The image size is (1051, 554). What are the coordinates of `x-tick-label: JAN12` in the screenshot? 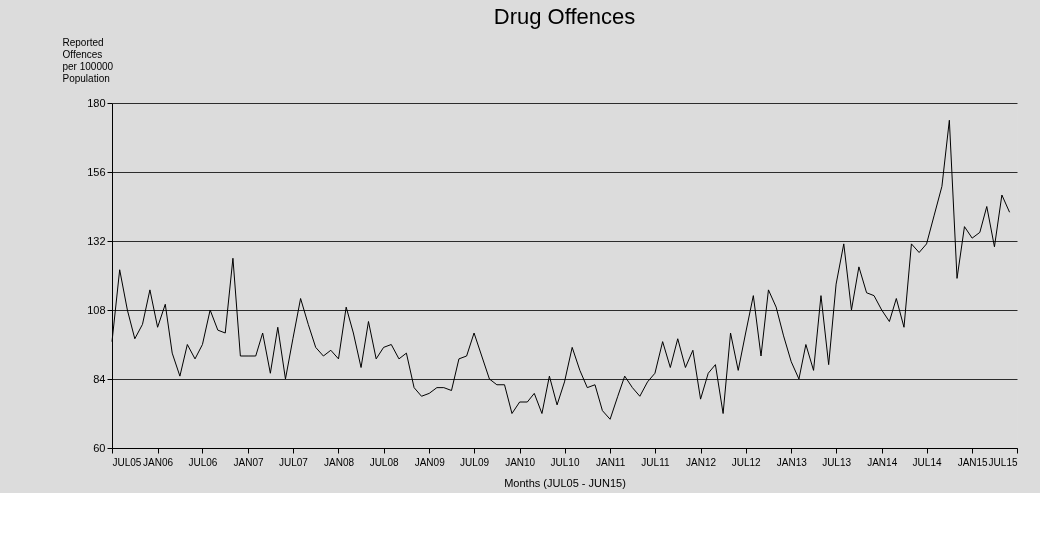 It's located at (701, 462).